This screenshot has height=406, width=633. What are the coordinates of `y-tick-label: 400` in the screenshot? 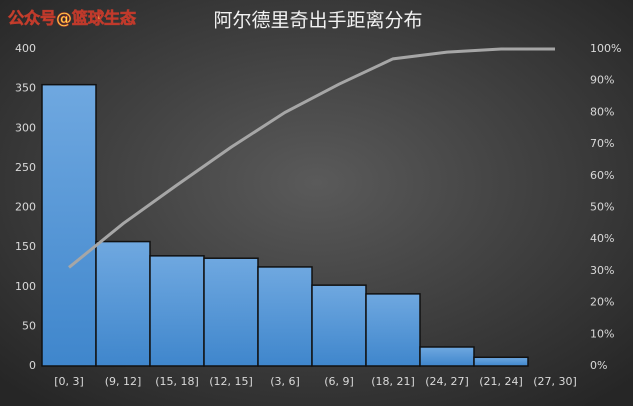 It's located at (25, 48).